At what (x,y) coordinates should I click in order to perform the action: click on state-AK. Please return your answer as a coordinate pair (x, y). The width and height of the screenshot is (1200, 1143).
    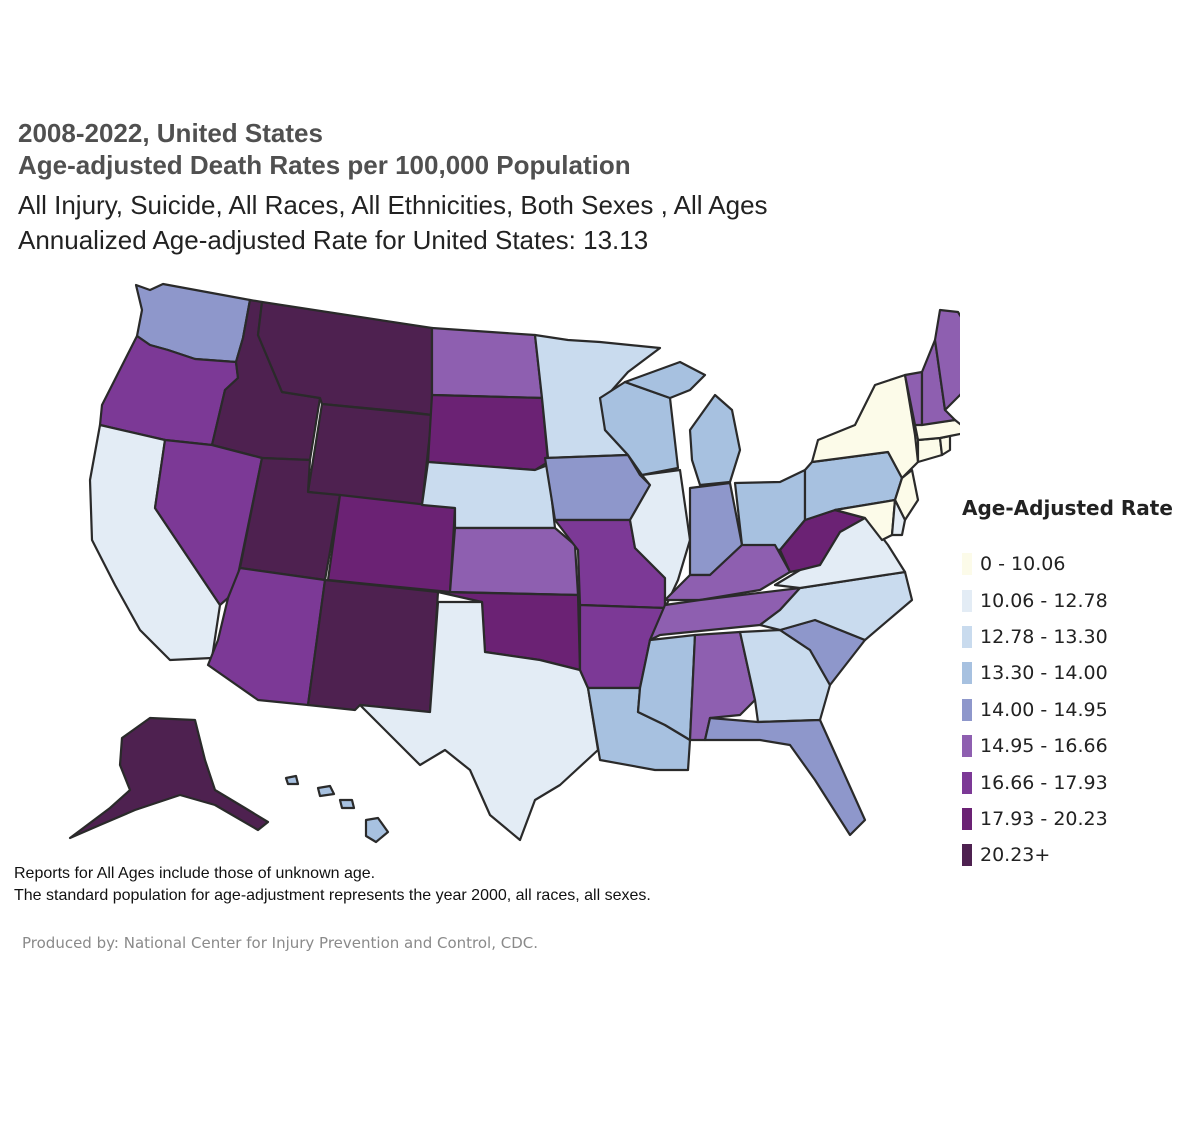
    Looking at the image, I should click on (169, 778).